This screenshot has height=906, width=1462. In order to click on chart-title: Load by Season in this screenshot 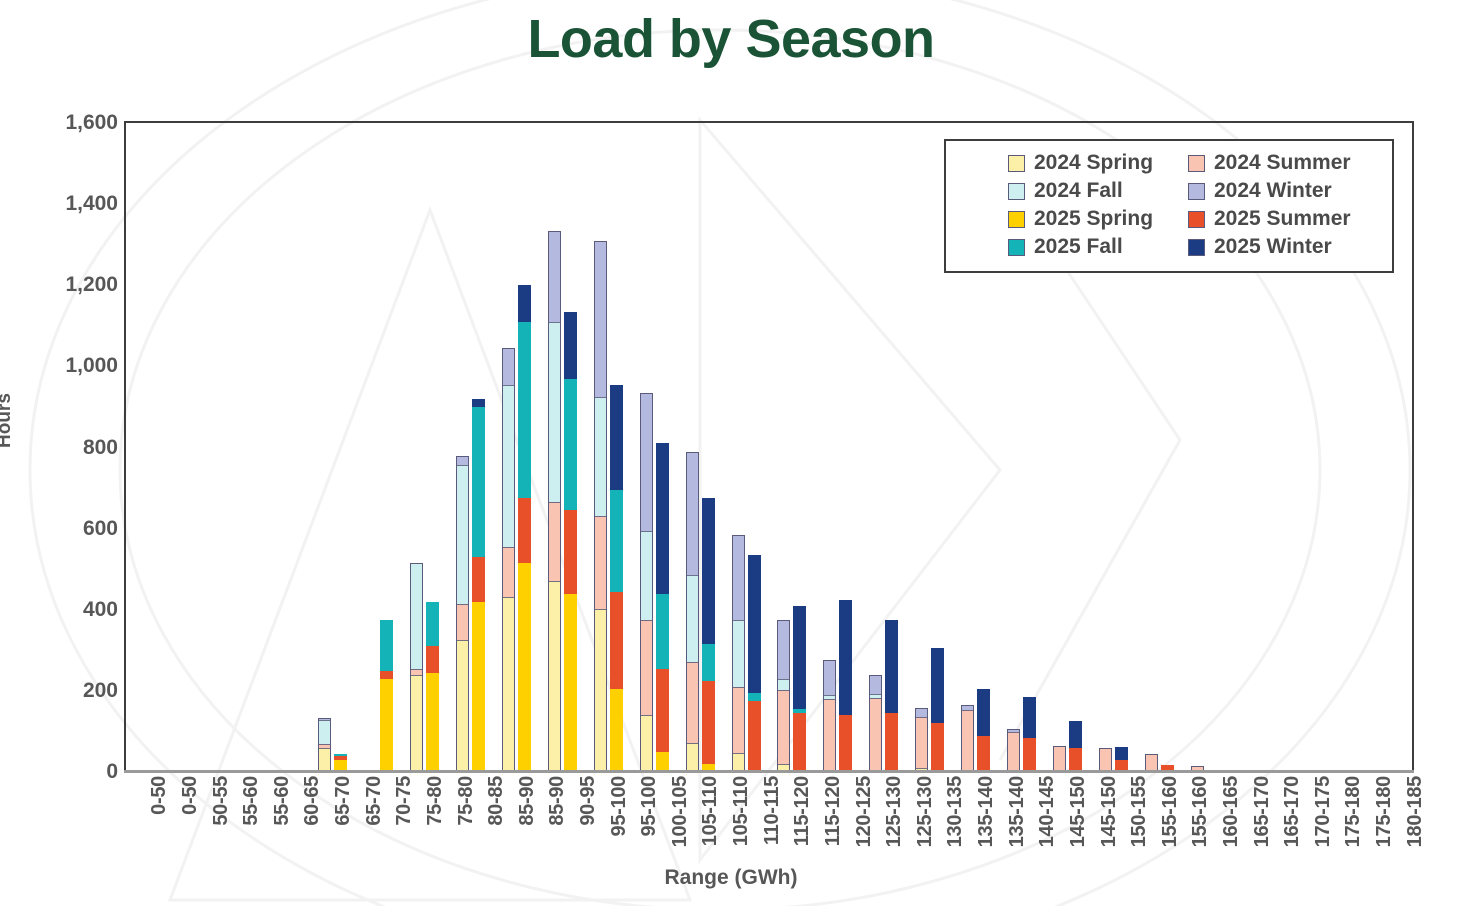, I will do `click(731, 39)`.